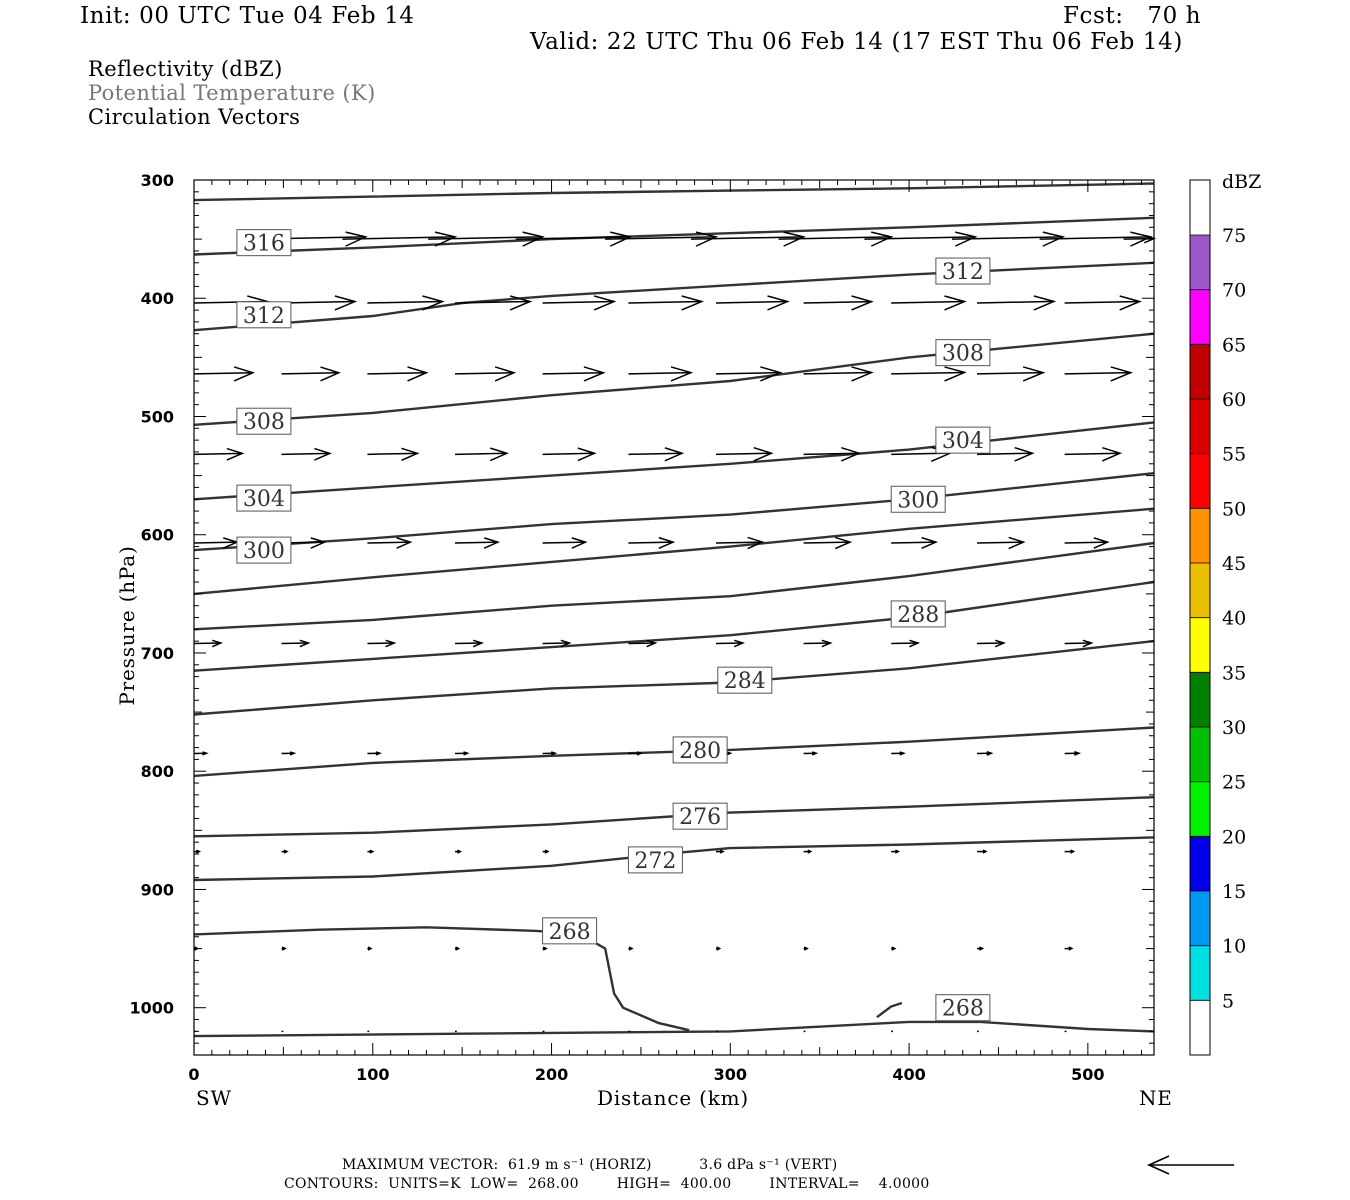 Image resolution: width=1350 pixels, height=1200 pixels. Describe the element at coordinates (908, 1074) in the screenshot. I see `x-tick-label: 400` at that location.